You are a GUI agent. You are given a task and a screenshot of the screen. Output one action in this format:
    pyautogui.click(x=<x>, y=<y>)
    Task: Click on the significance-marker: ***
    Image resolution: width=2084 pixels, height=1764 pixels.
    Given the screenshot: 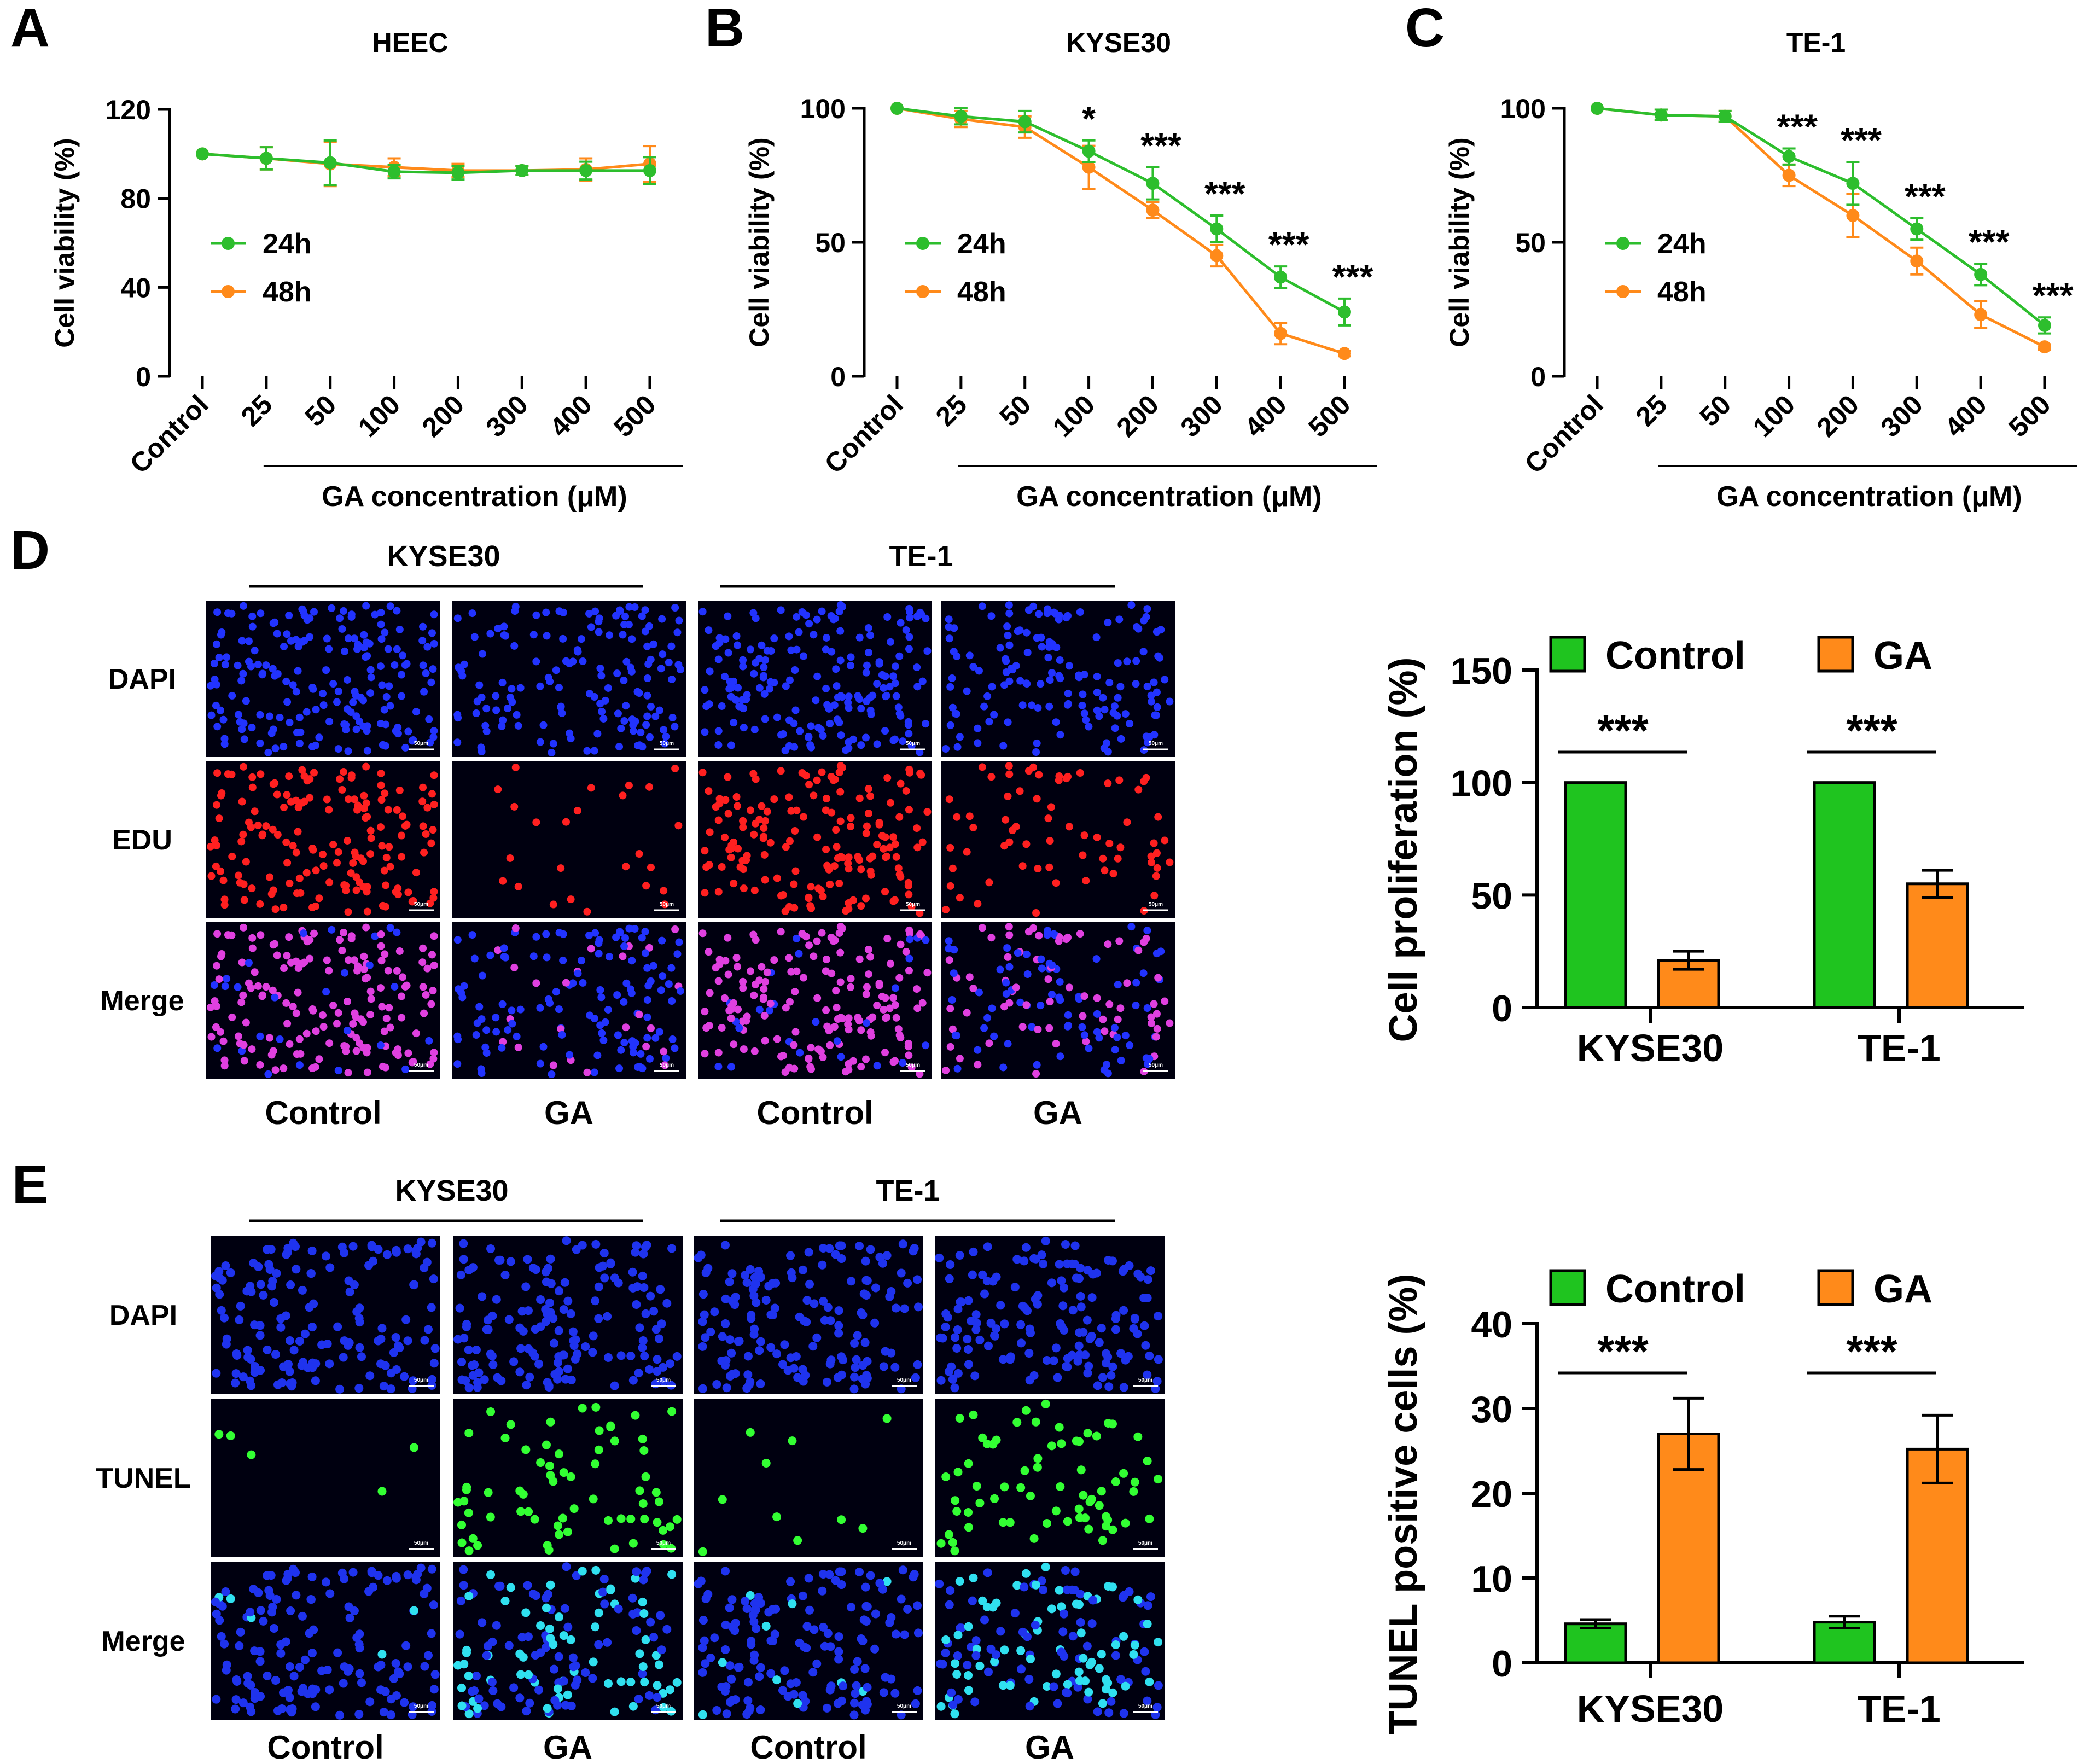 What is the action you would take?
    pyautogui.click(x=1990, y=241)
    